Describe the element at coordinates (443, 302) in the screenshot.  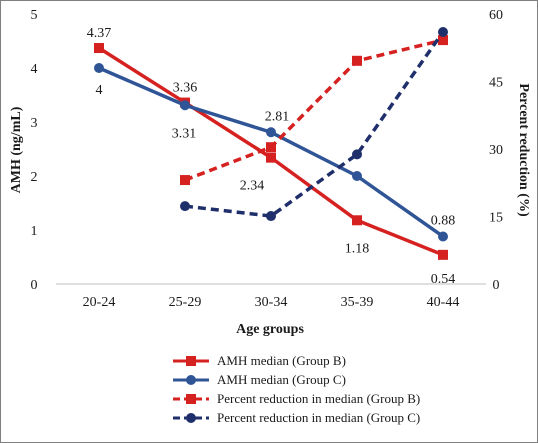
I see `x-tick-label: 40-44` at that location.